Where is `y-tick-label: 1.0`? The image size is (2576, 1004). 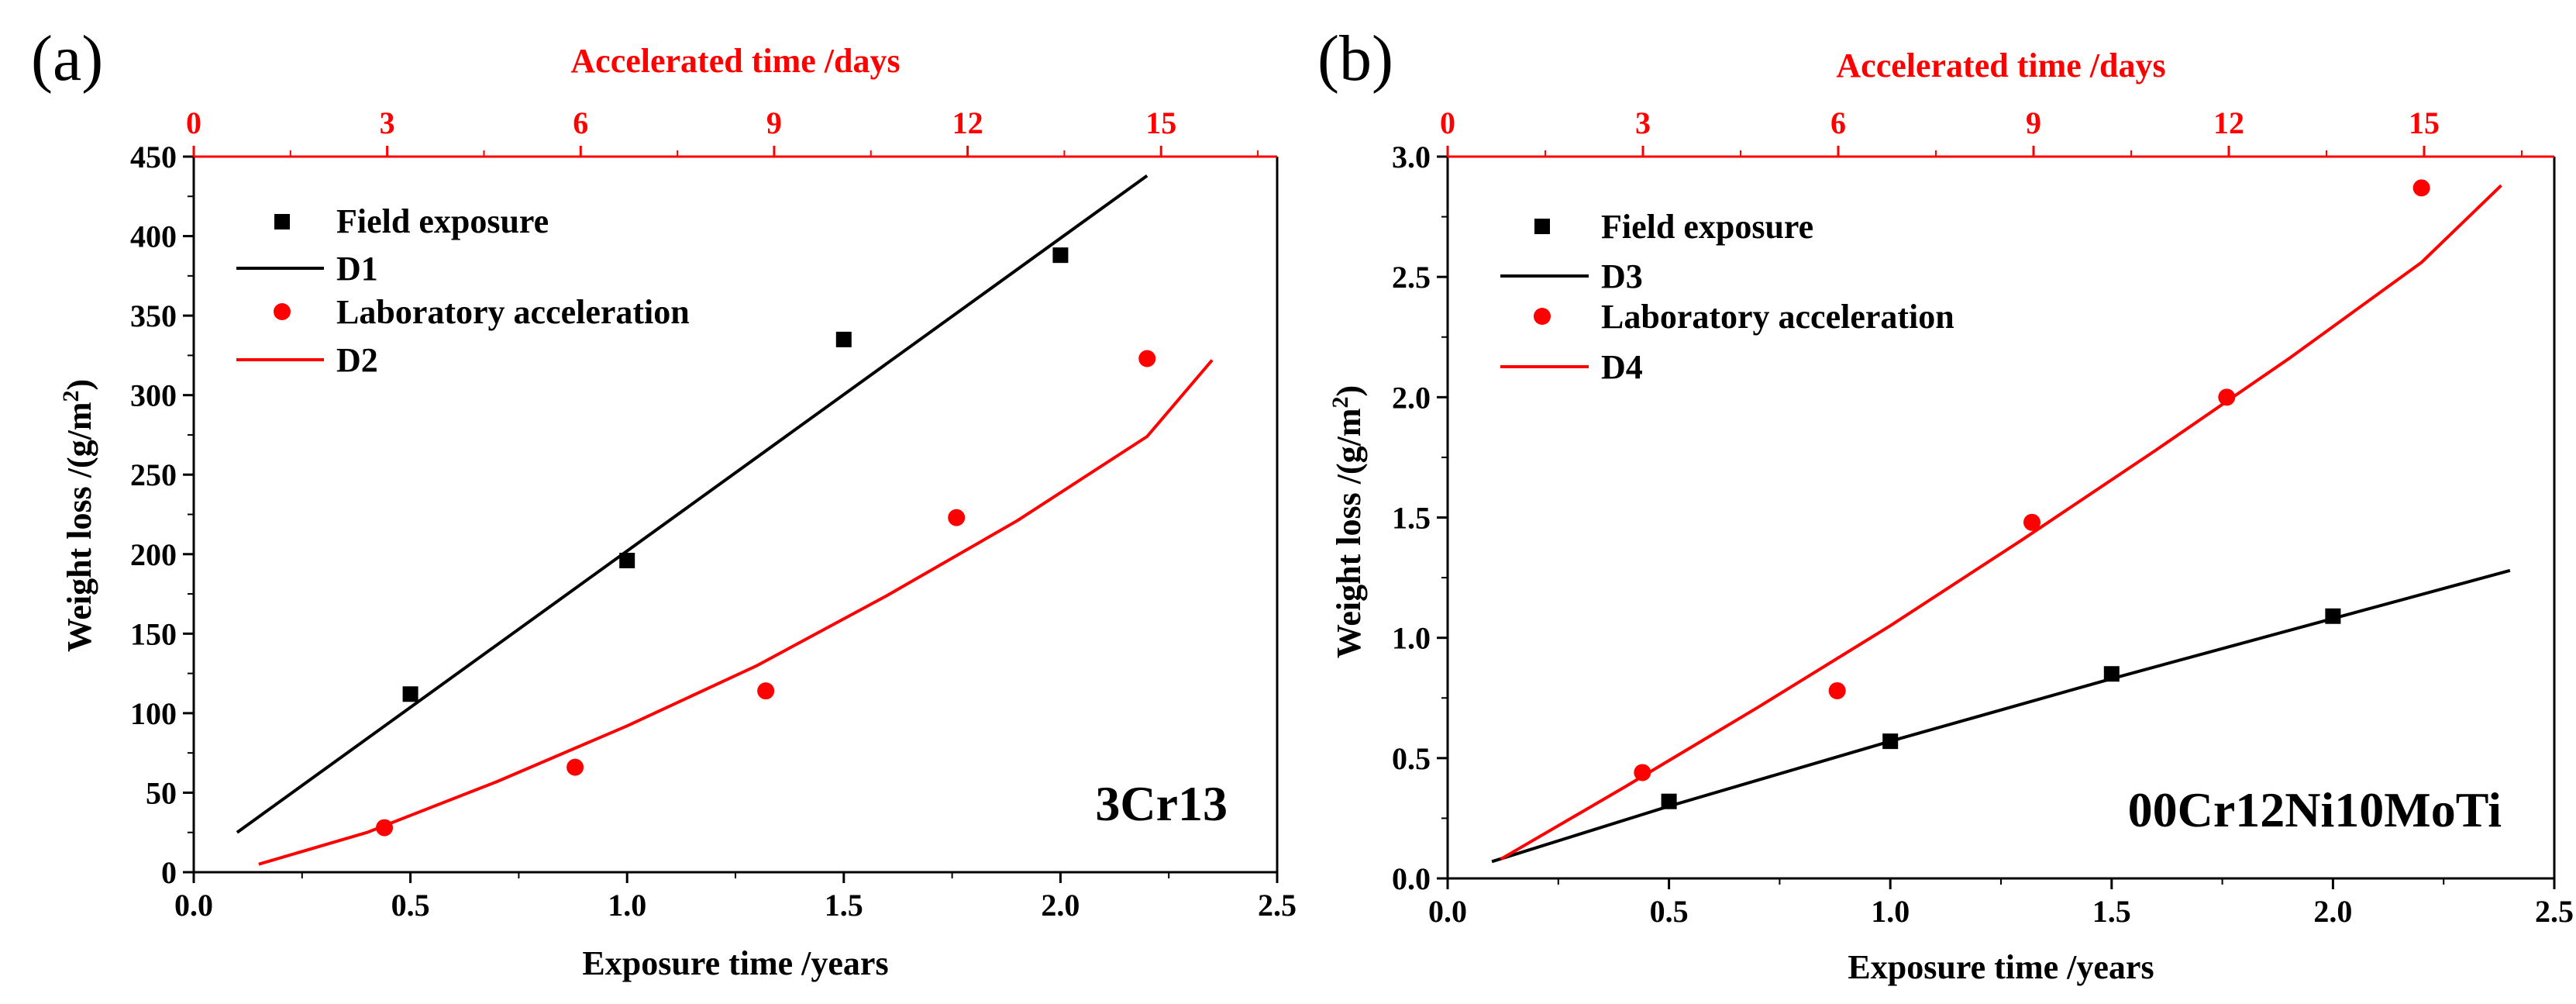 y-tick-label: 1.0 is located at coordinates (1411, 638).